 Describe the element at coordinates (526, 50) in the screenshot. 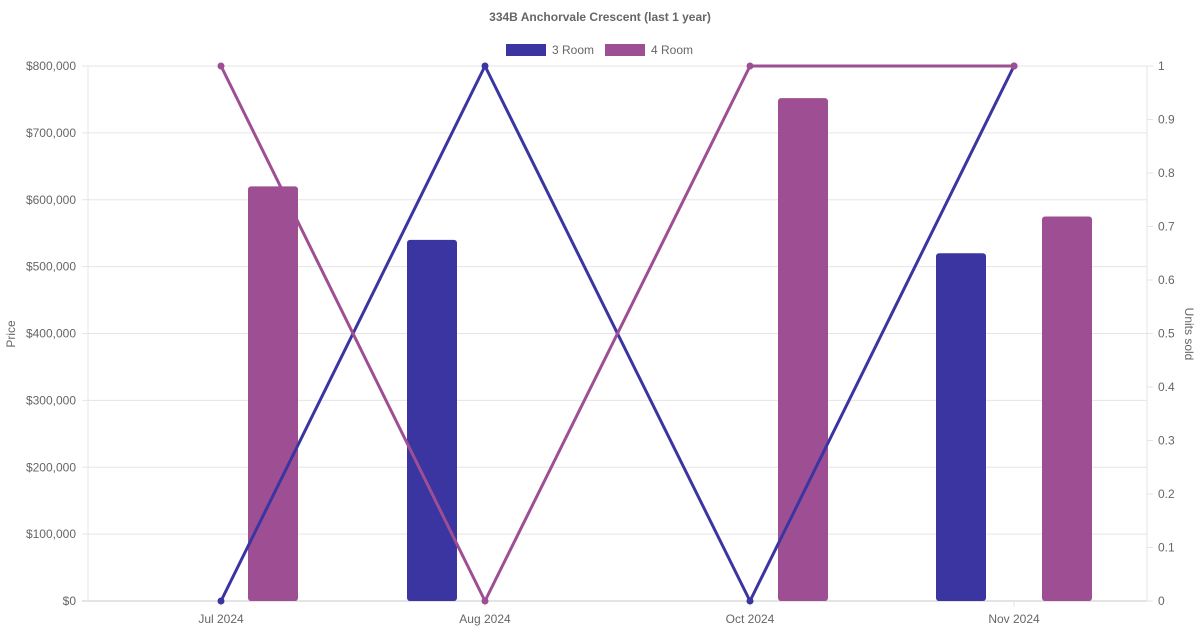

I see `legend-swatch-3-room` at that location.